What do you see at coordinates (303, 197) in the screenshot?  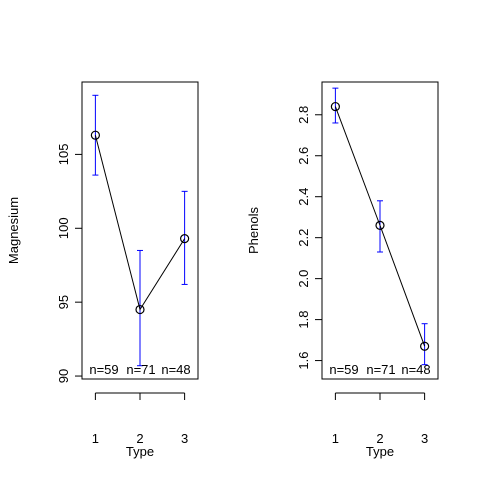 I see `y-tick-label: 2.4` at bounding box center [303, 197].